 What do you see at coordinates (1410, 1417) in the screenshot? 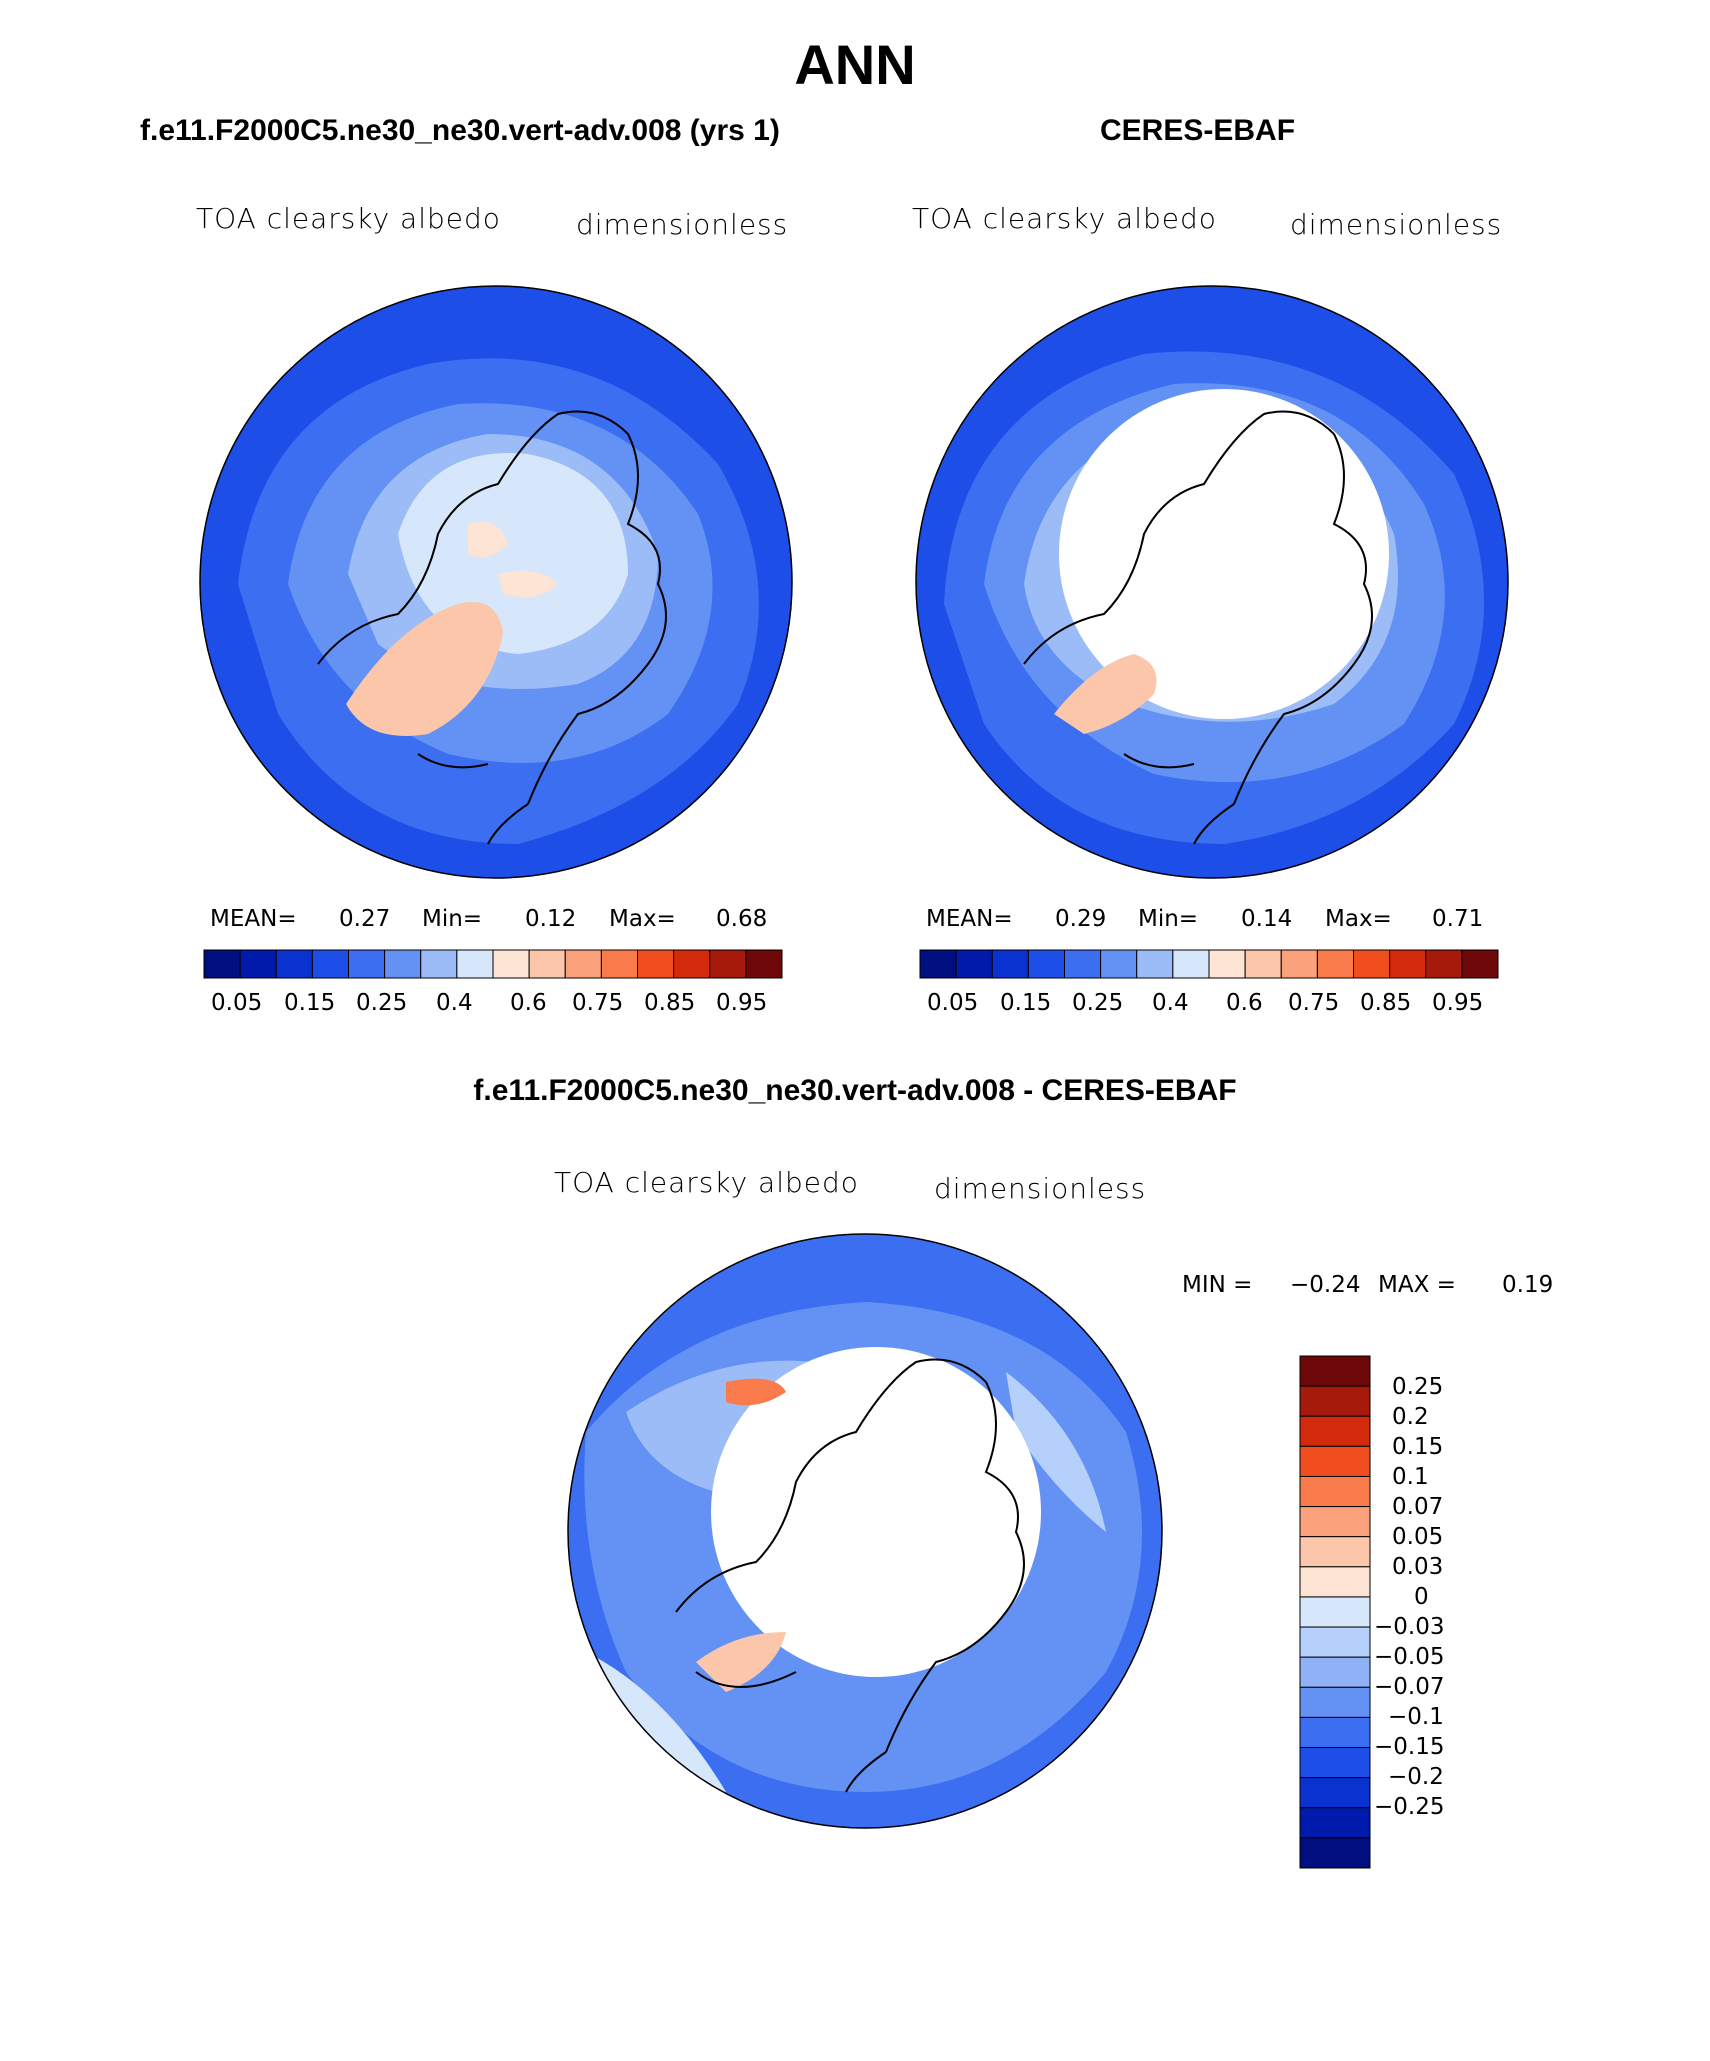
I see `colorbar-tick-label: 0.2` at bounding box center [1410, 1417].